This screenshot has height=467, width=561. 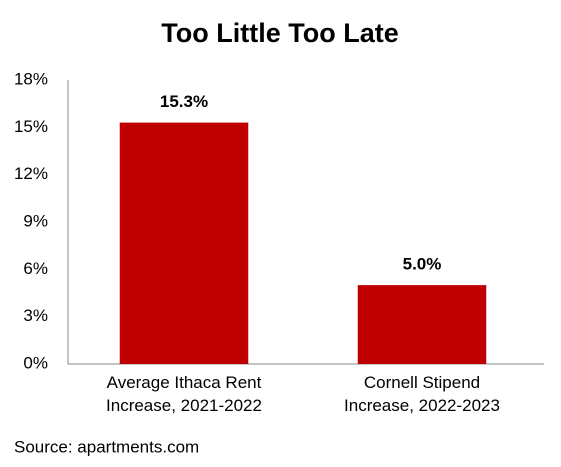 I want to click on y-tick-label: 3%, so click(x=35, y=315).